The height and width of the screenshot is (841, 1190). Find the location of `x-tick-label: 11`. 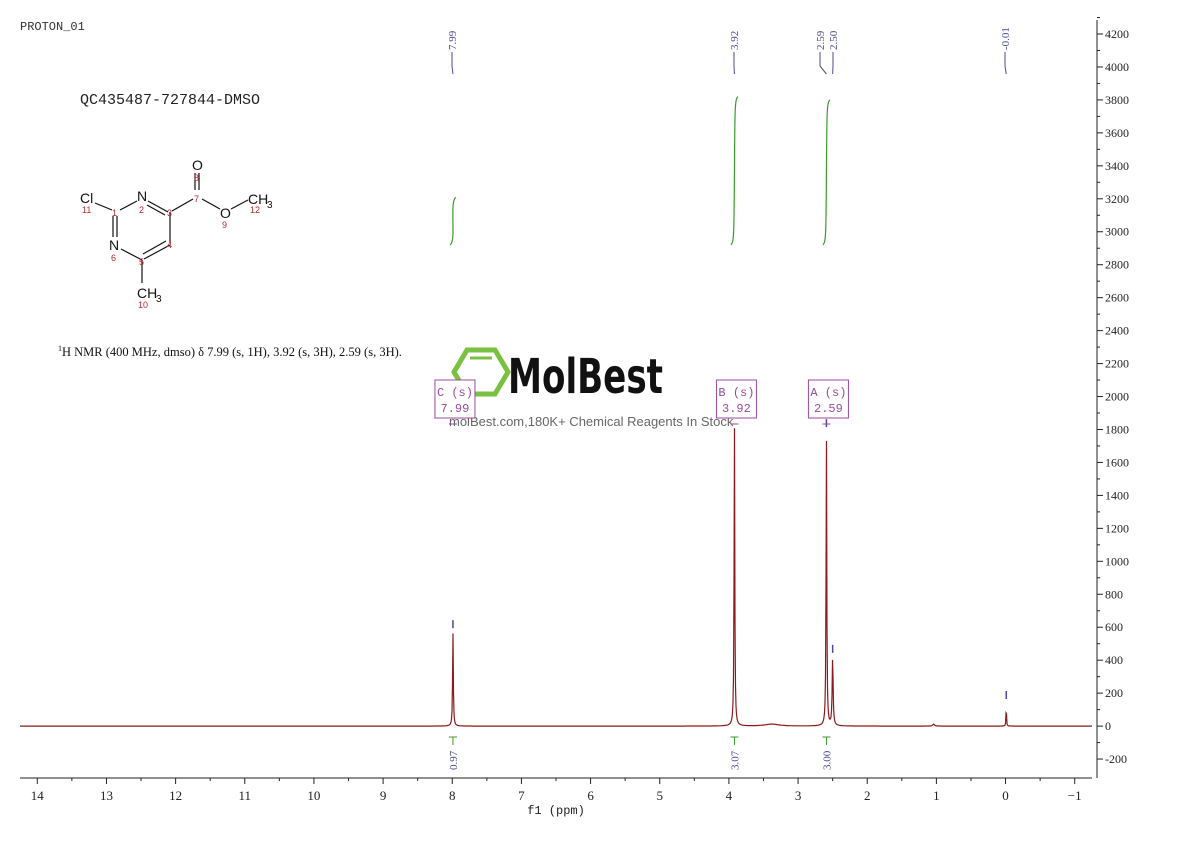

x-tick-label: 11 is located at coordinates (245, 795).